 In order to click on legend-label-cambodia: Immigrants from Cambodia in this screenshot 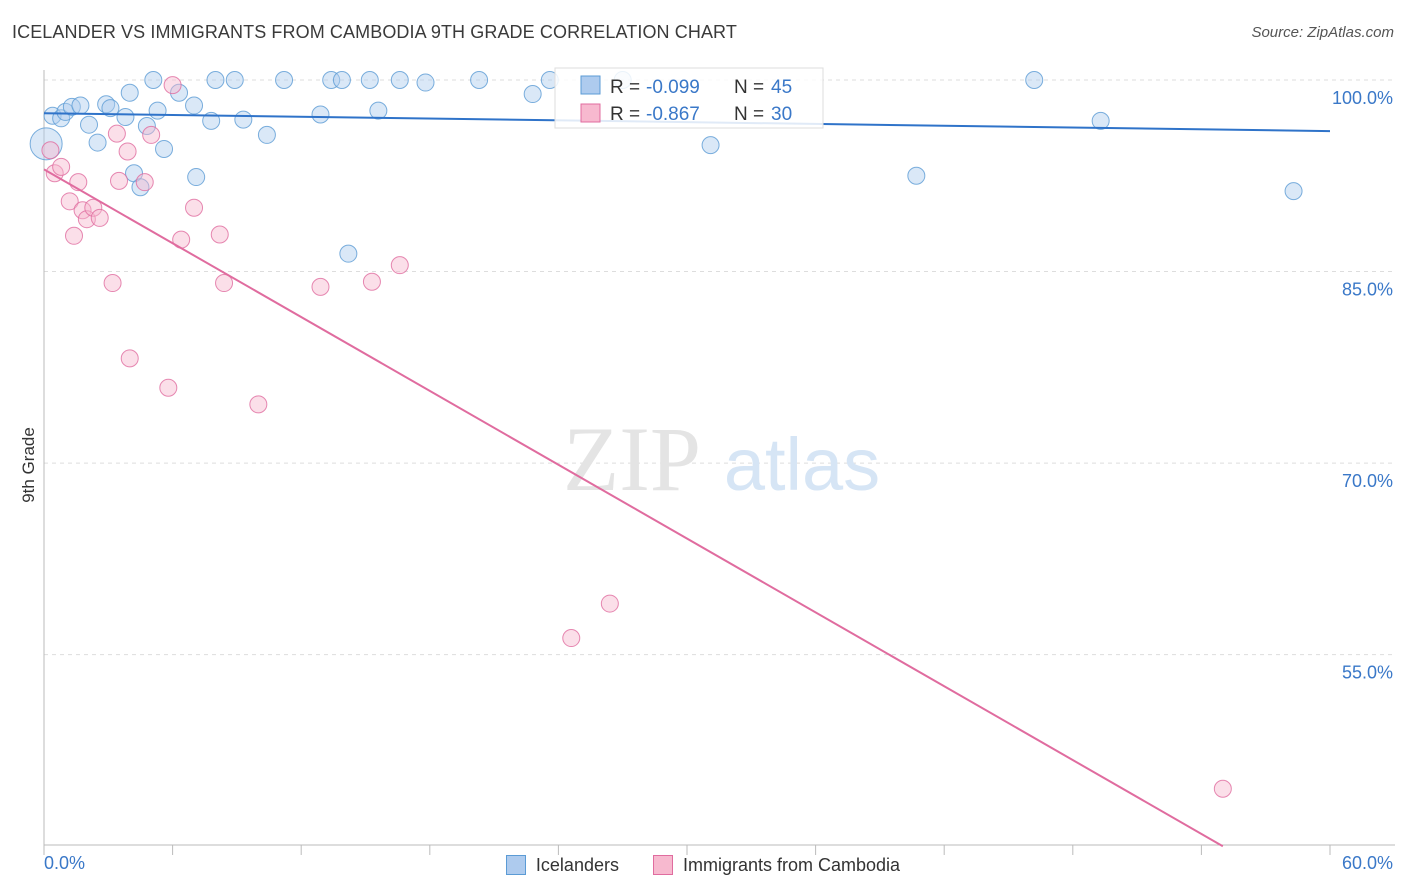, I will do `click(791, 864)`.